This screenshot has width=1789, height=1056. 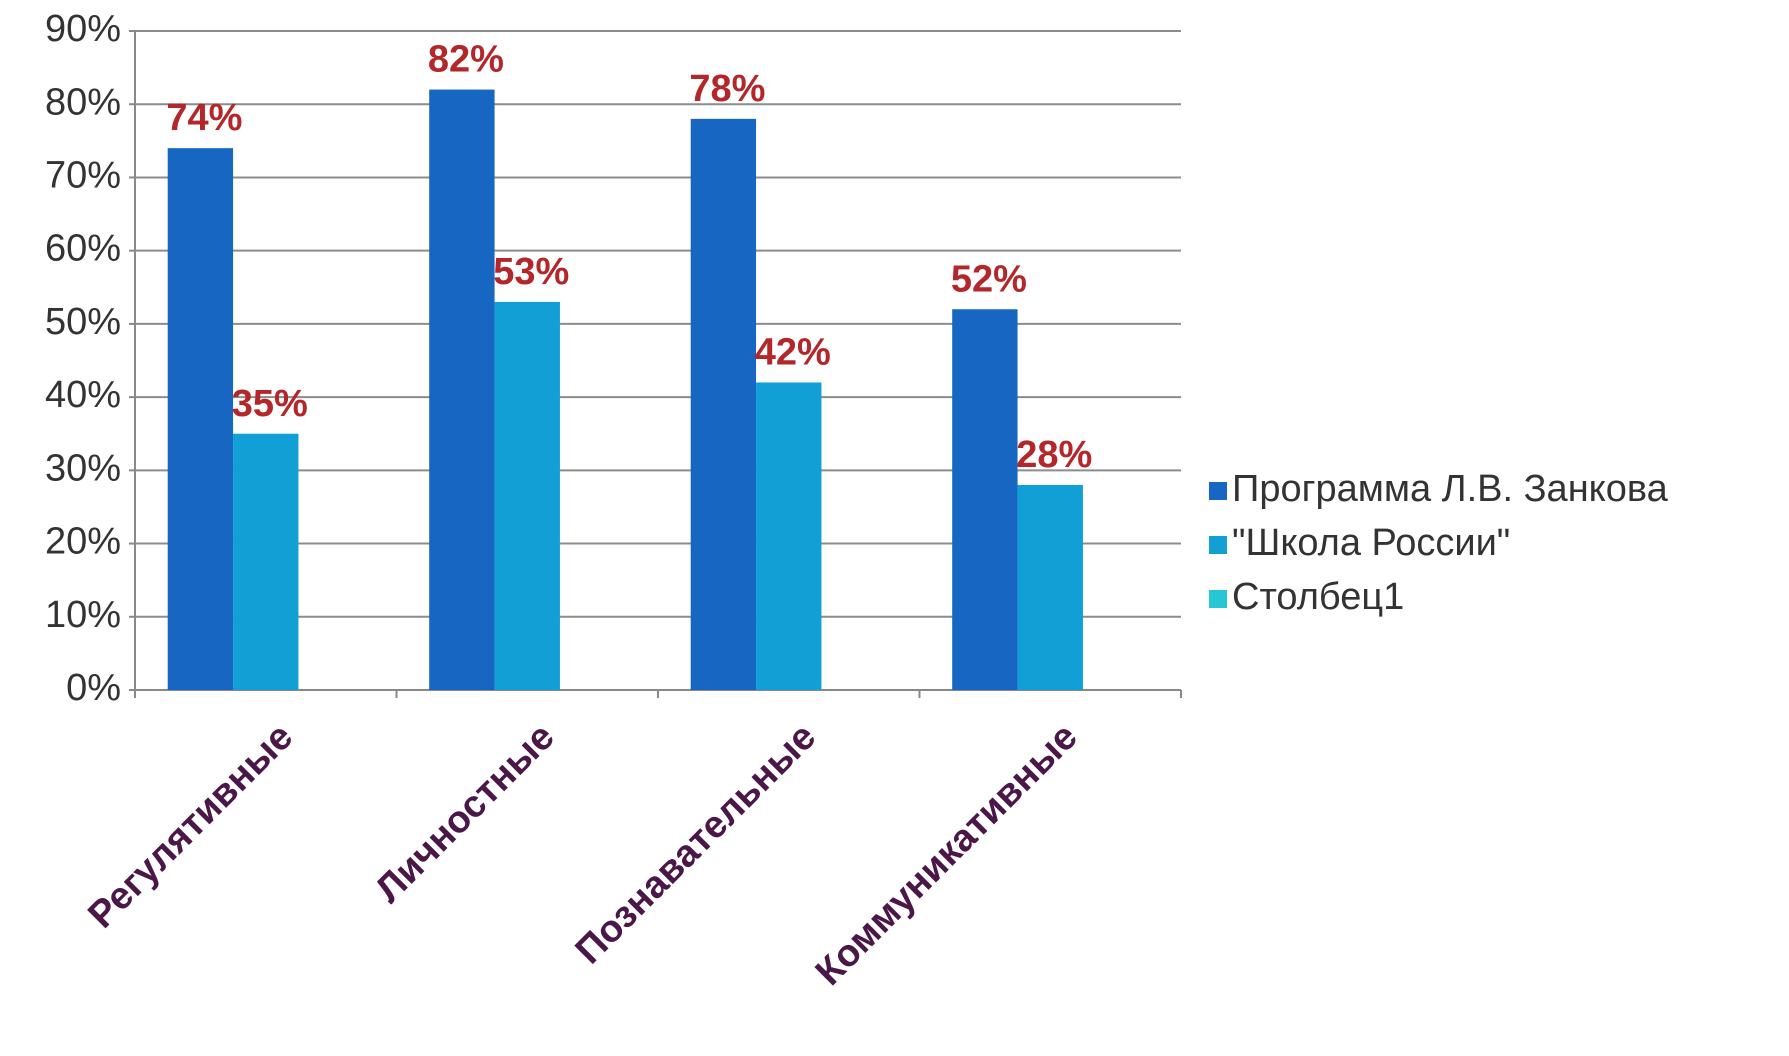 I want to click on legend-label: Программа Л.В. Занкова, so click(x=1450, y=489).